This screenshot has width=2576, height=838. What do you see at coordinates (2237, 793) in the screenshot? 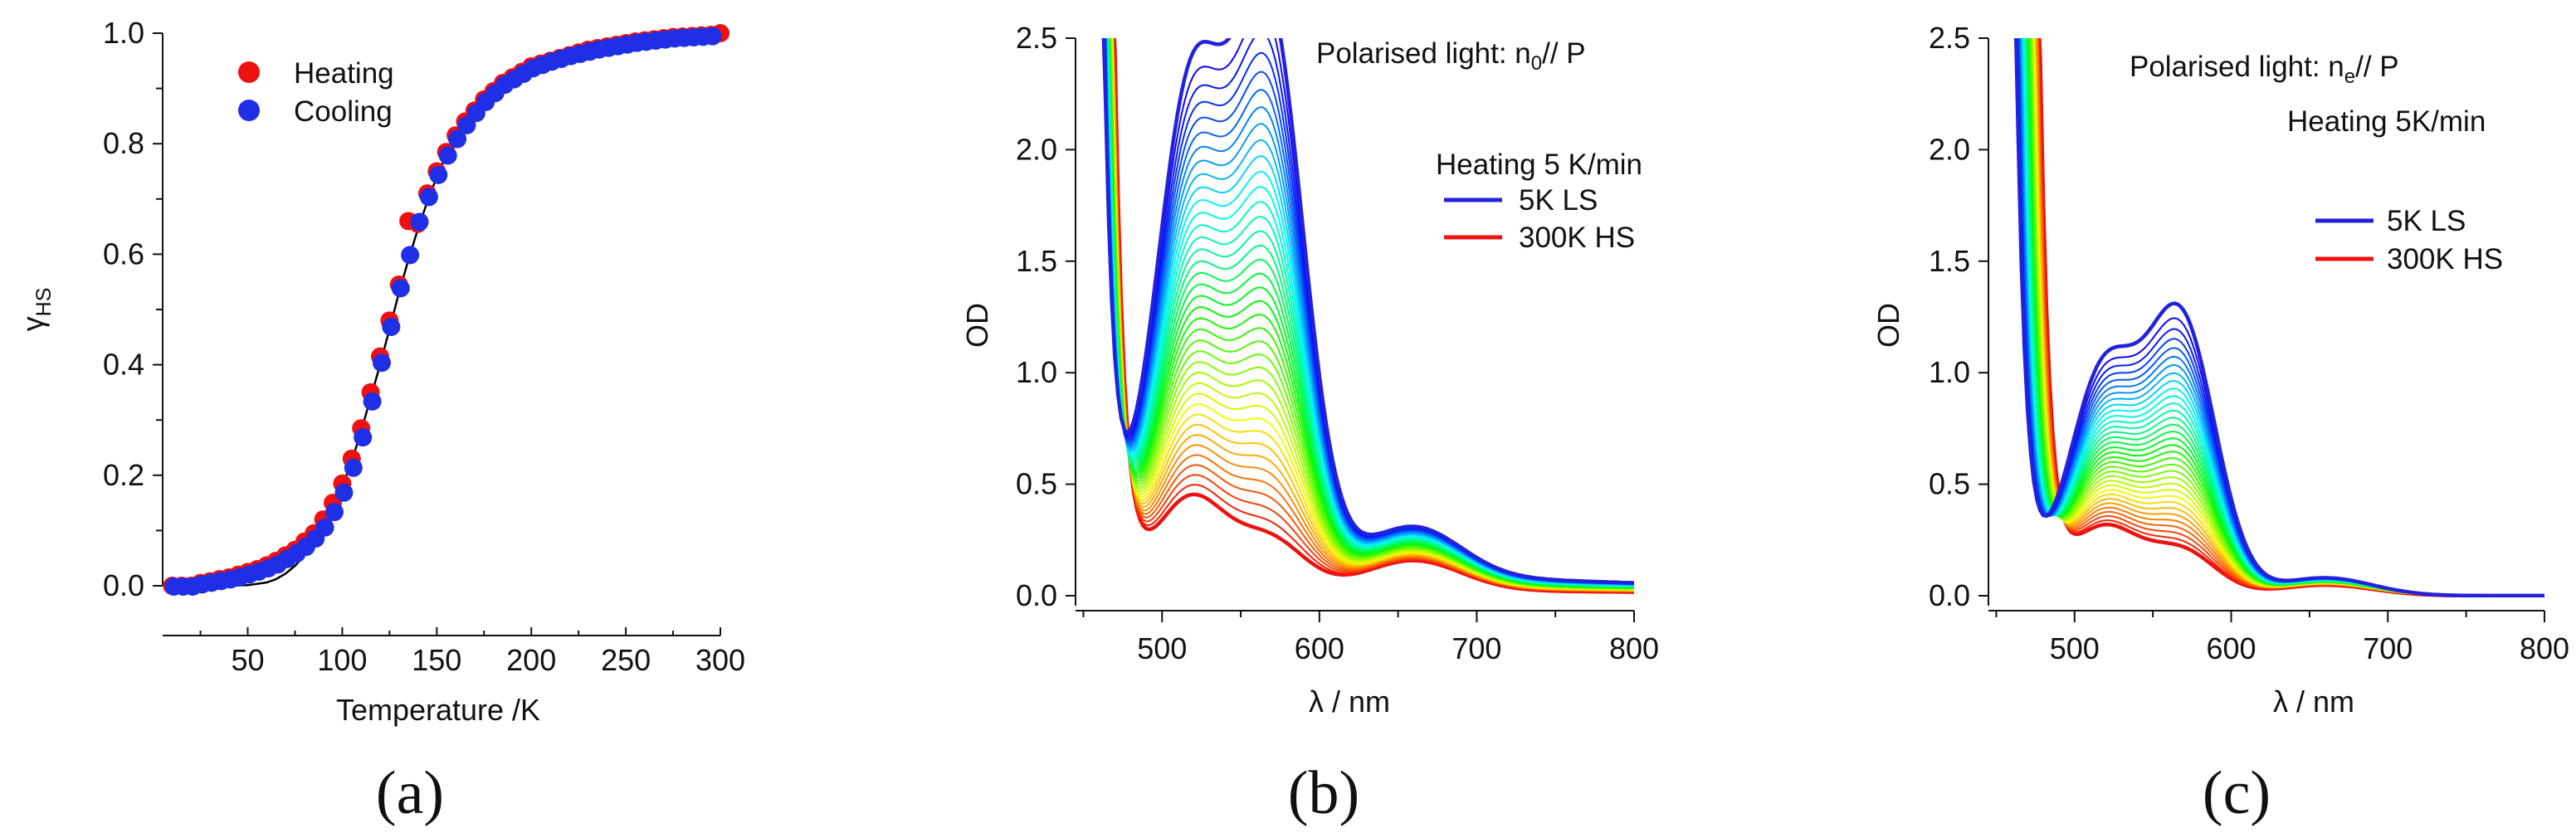
I see `panel-c-label: (c)` at bounding box center [2237, 793].